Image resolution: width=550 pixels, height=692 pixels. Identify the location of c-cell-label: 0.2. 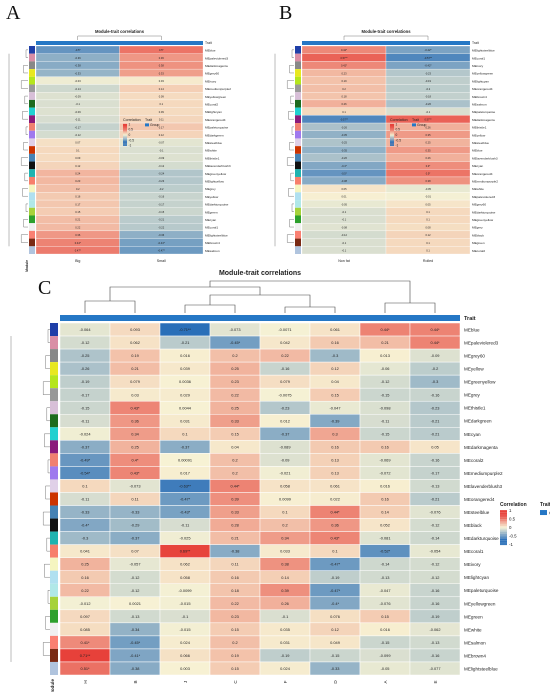
(234, 459).